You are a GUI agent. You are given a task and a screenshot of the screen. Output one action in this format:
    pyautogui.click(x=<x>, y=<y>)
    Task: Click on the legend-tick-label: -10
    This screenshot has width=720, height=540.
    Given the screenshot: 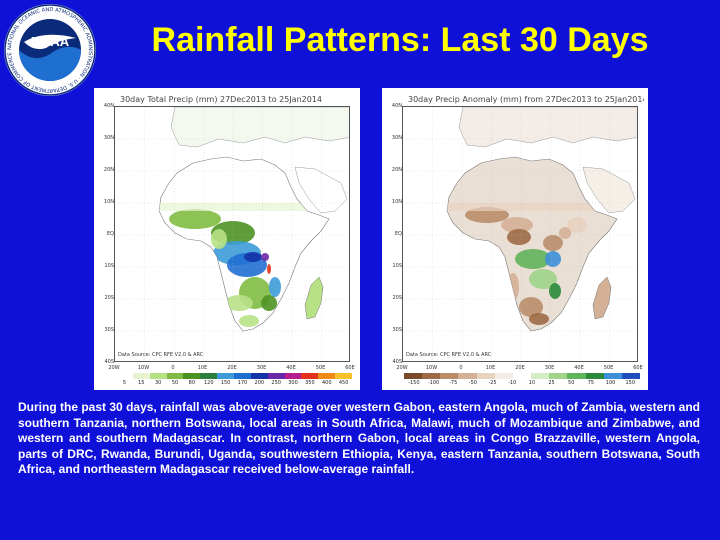 What is the action you would take?
    pyautogui.click(x=512, y=383)
    